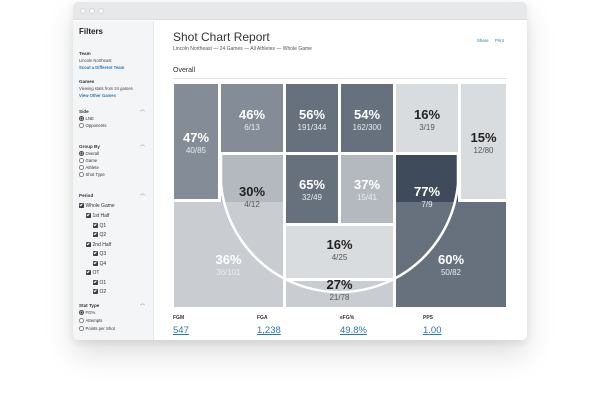  What do you see at coordinates (92, 11) in the screenshot?
I see `window-minimize-dot` at bounding box center [92, 11].